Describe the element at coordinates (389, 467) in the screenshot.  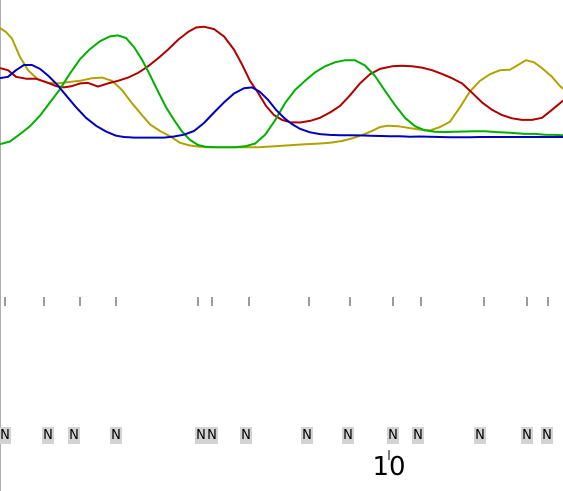
I see `position-label: 10` at that location.